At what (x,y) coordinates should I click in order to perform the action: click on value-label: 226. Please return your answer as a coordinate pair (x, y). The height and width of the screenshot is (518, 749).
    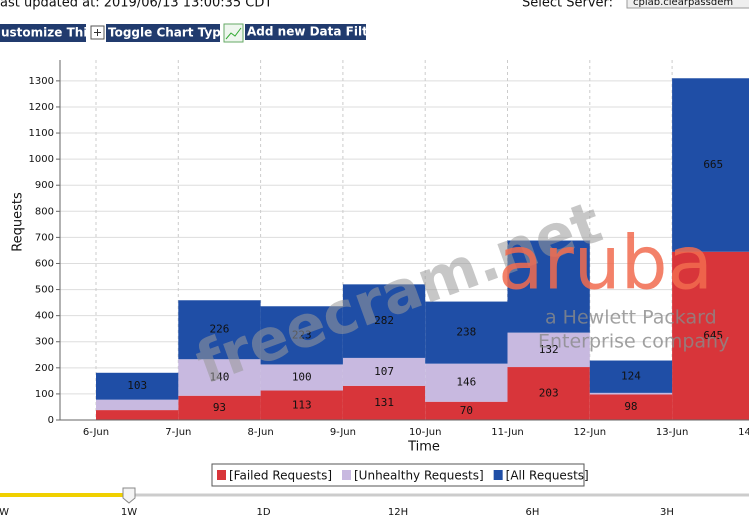
    Looking at the image, I should click on (220, 329).